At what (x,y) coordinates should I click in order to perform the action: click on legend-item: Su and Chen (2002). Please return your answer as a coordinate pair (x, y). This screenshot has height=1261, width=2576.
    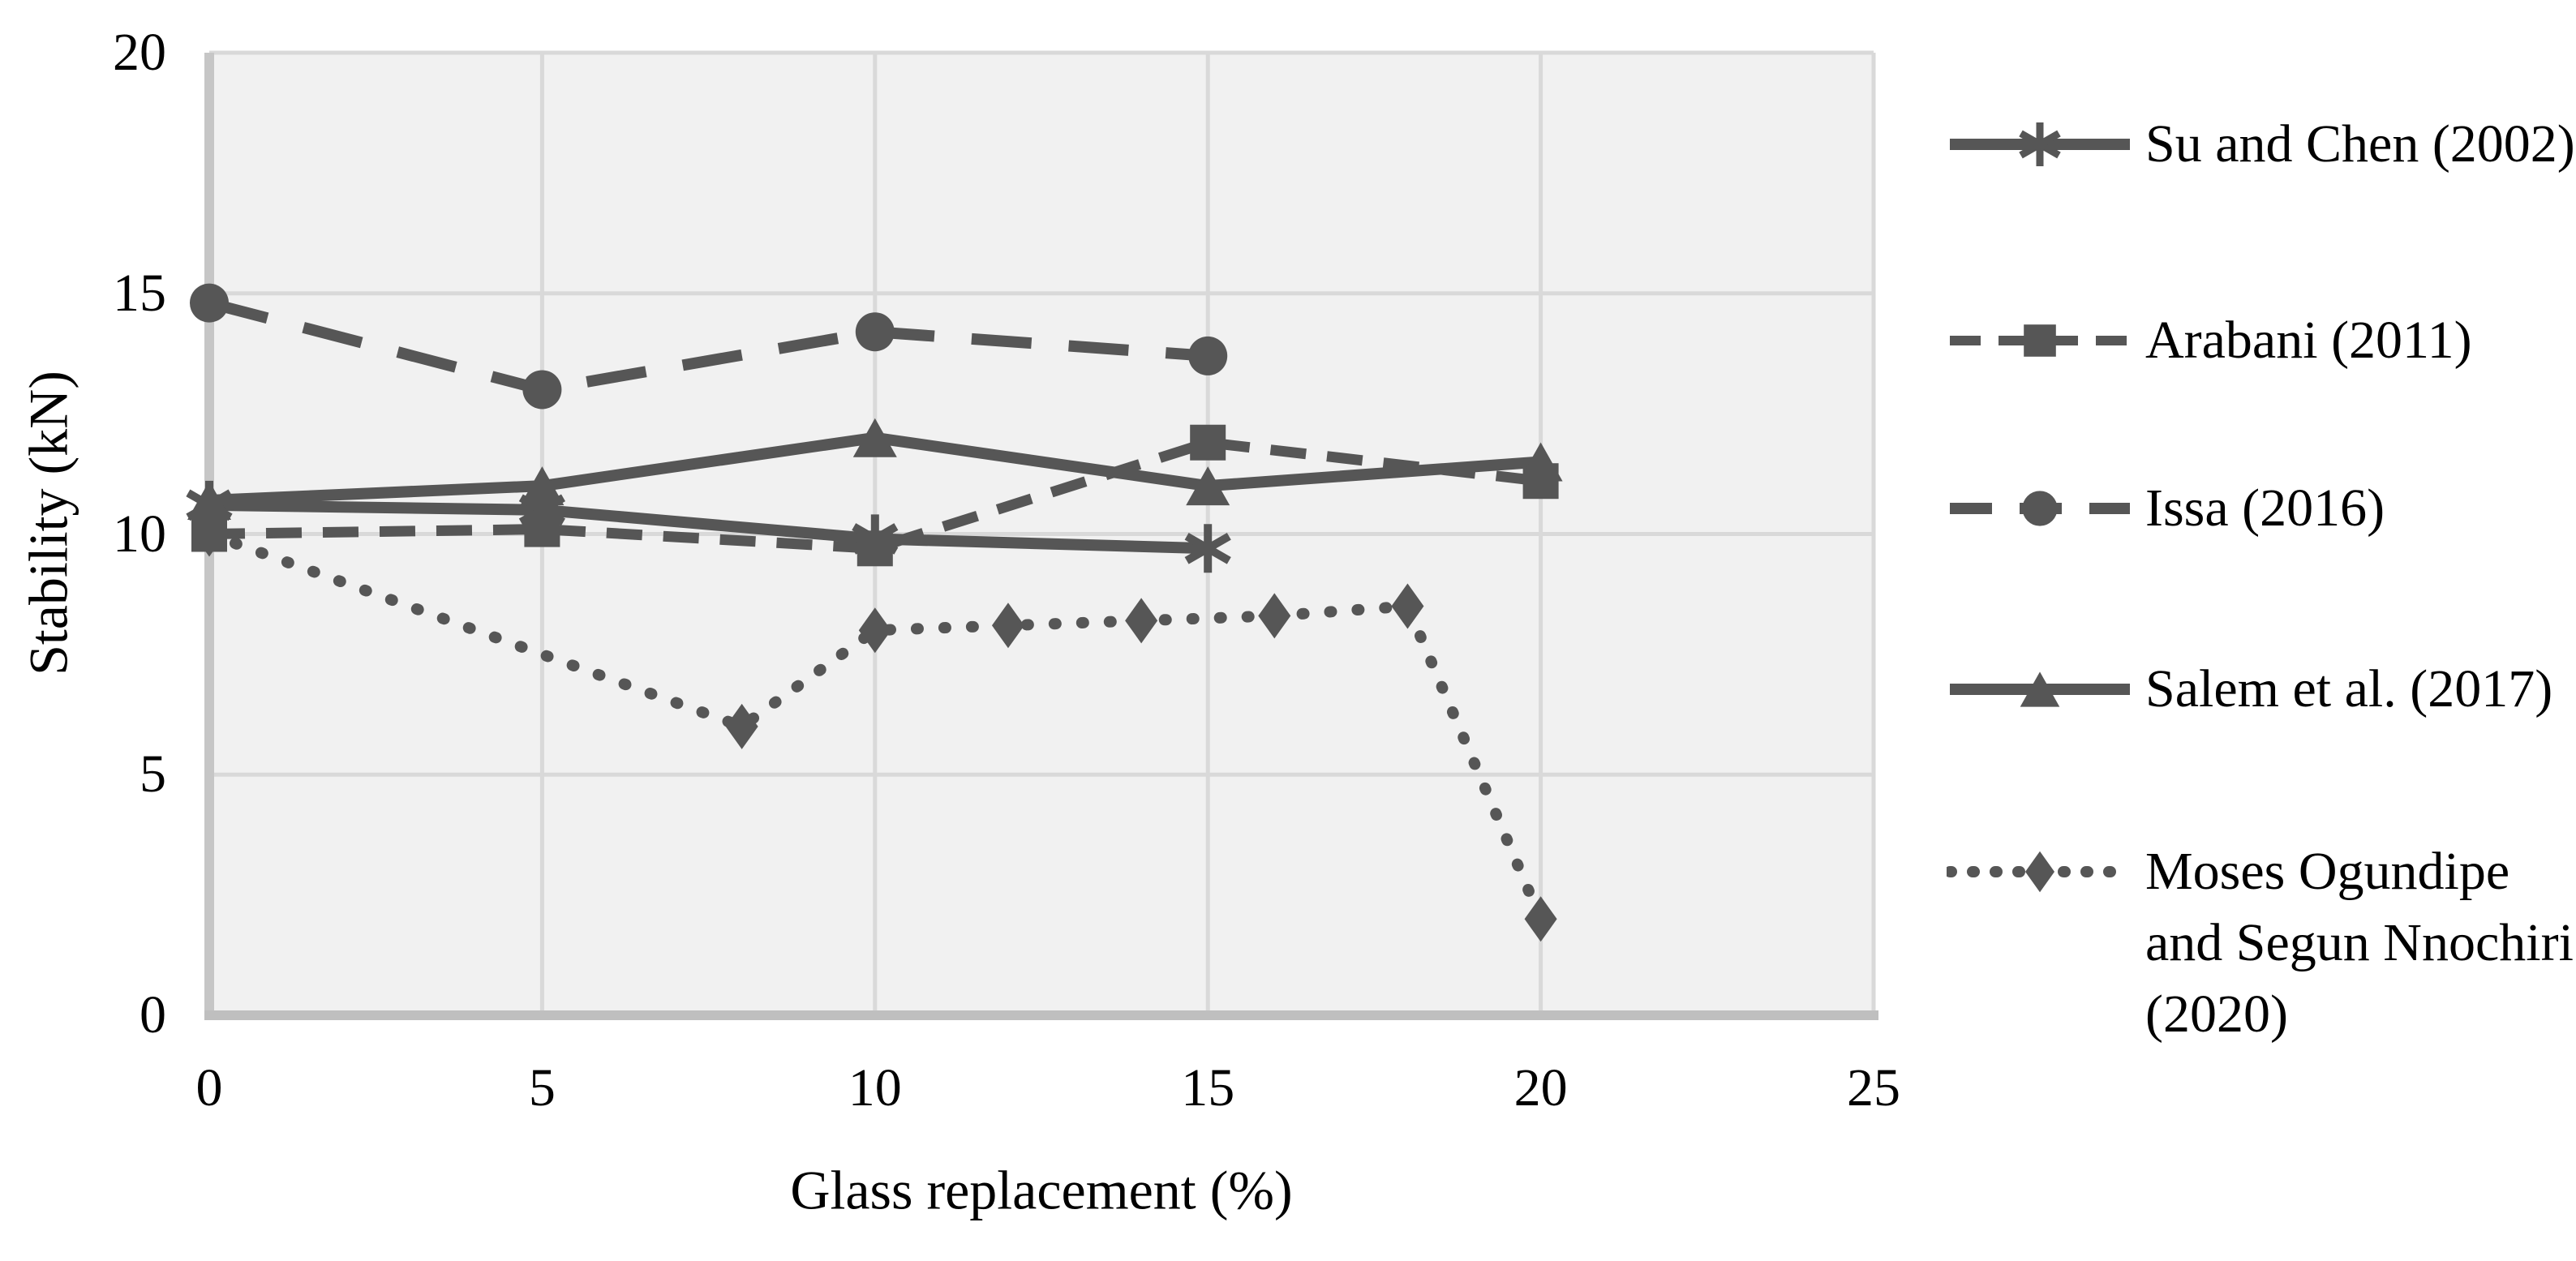
    Looking at the image, I should click on (2261, 144).